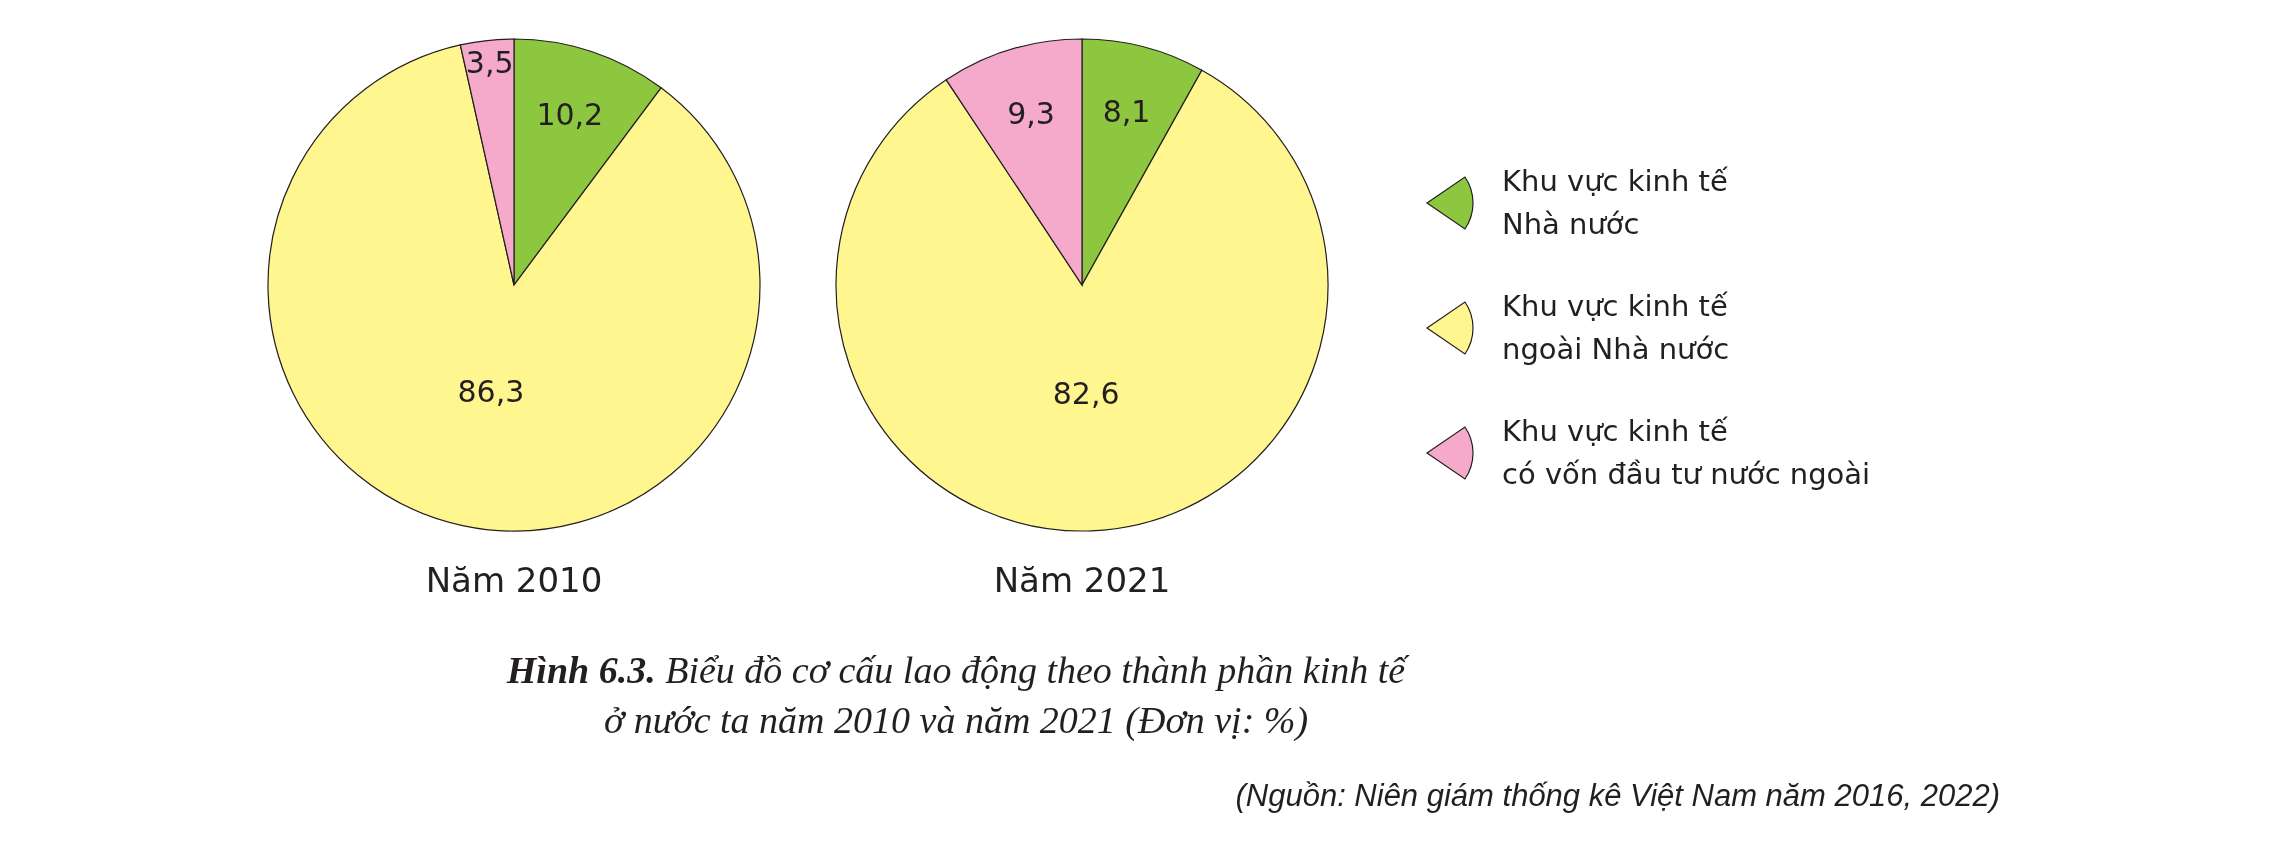 This screenshot has height=857, width=2270. I want to click on data-label: 9,3, so click(1031, 113).